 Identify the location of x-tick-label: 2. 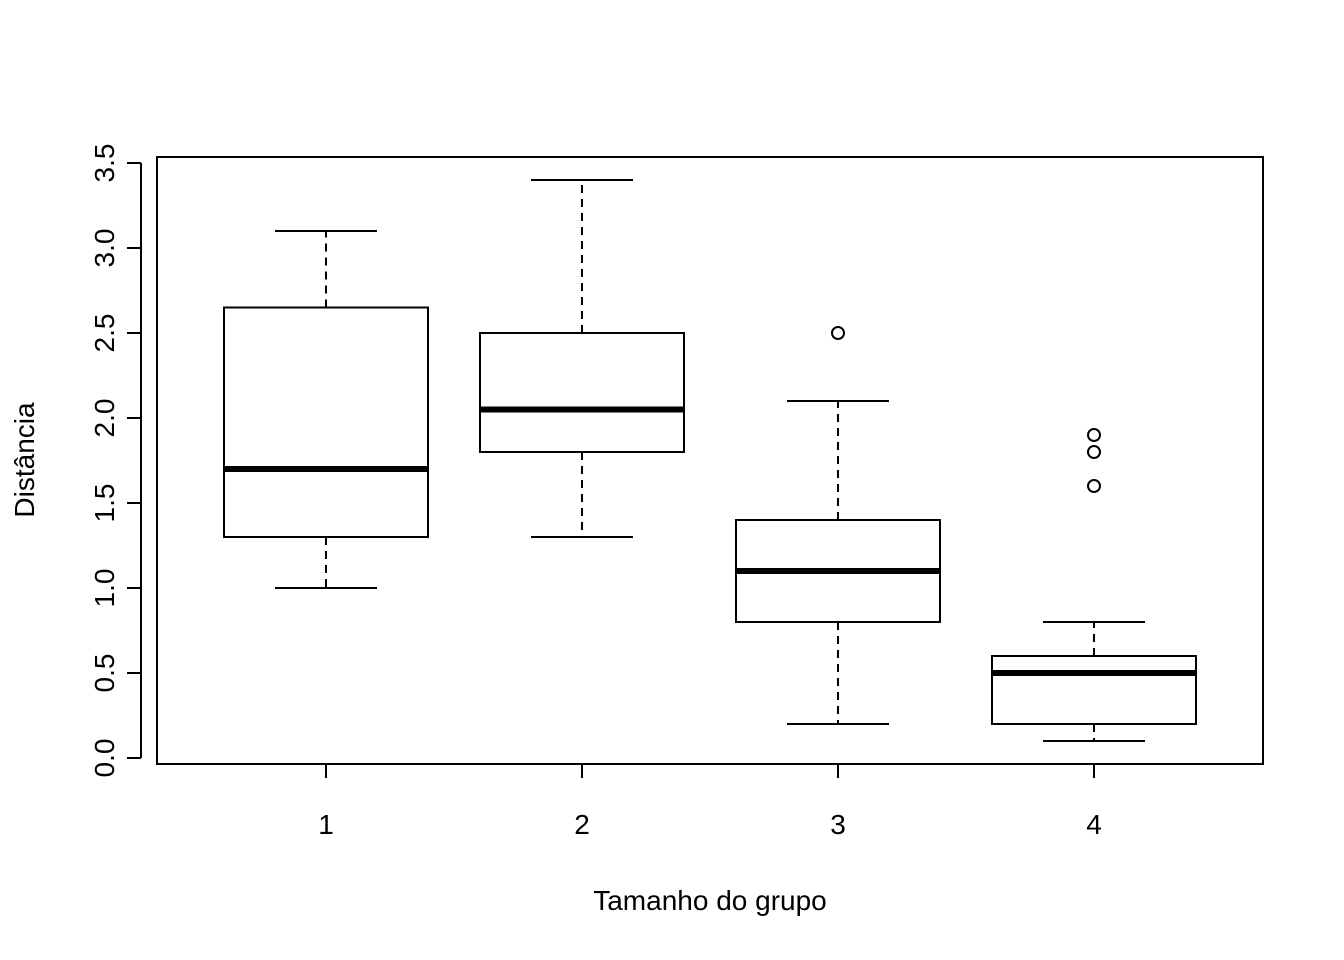
(582, 824).